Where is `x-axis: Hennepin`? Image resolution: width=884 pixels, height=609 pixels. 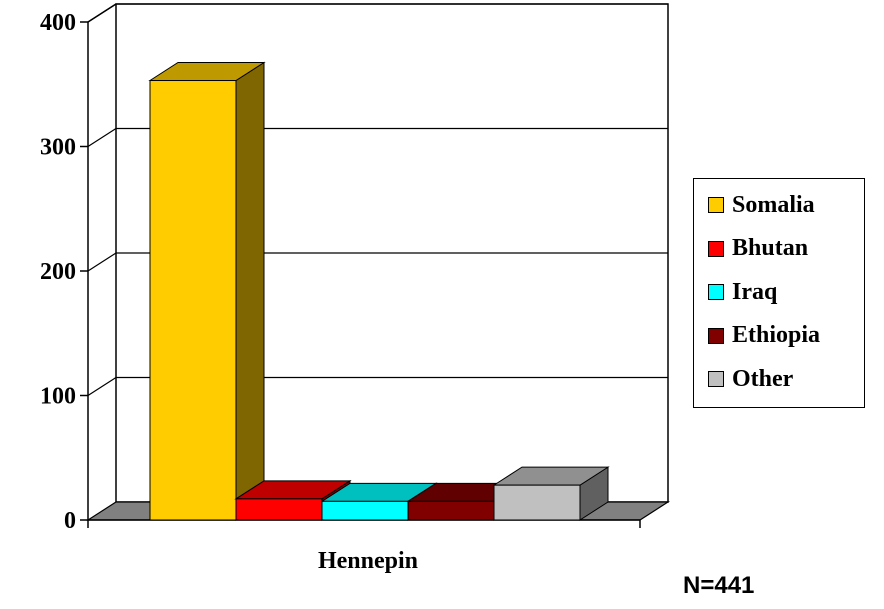
x-axis: Hennepin is located at coordinates (368, 561).